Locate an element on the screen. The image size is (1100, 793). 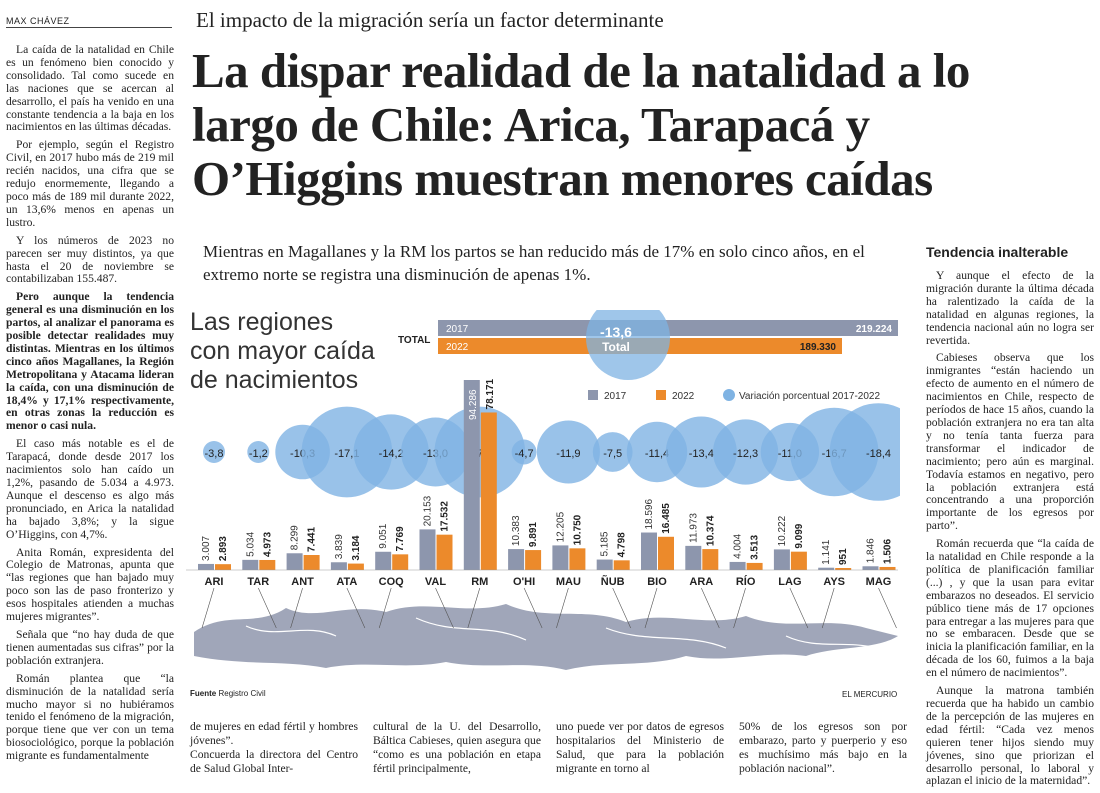
total-value-2022: 189.330 is located at coordinates (818, 347).